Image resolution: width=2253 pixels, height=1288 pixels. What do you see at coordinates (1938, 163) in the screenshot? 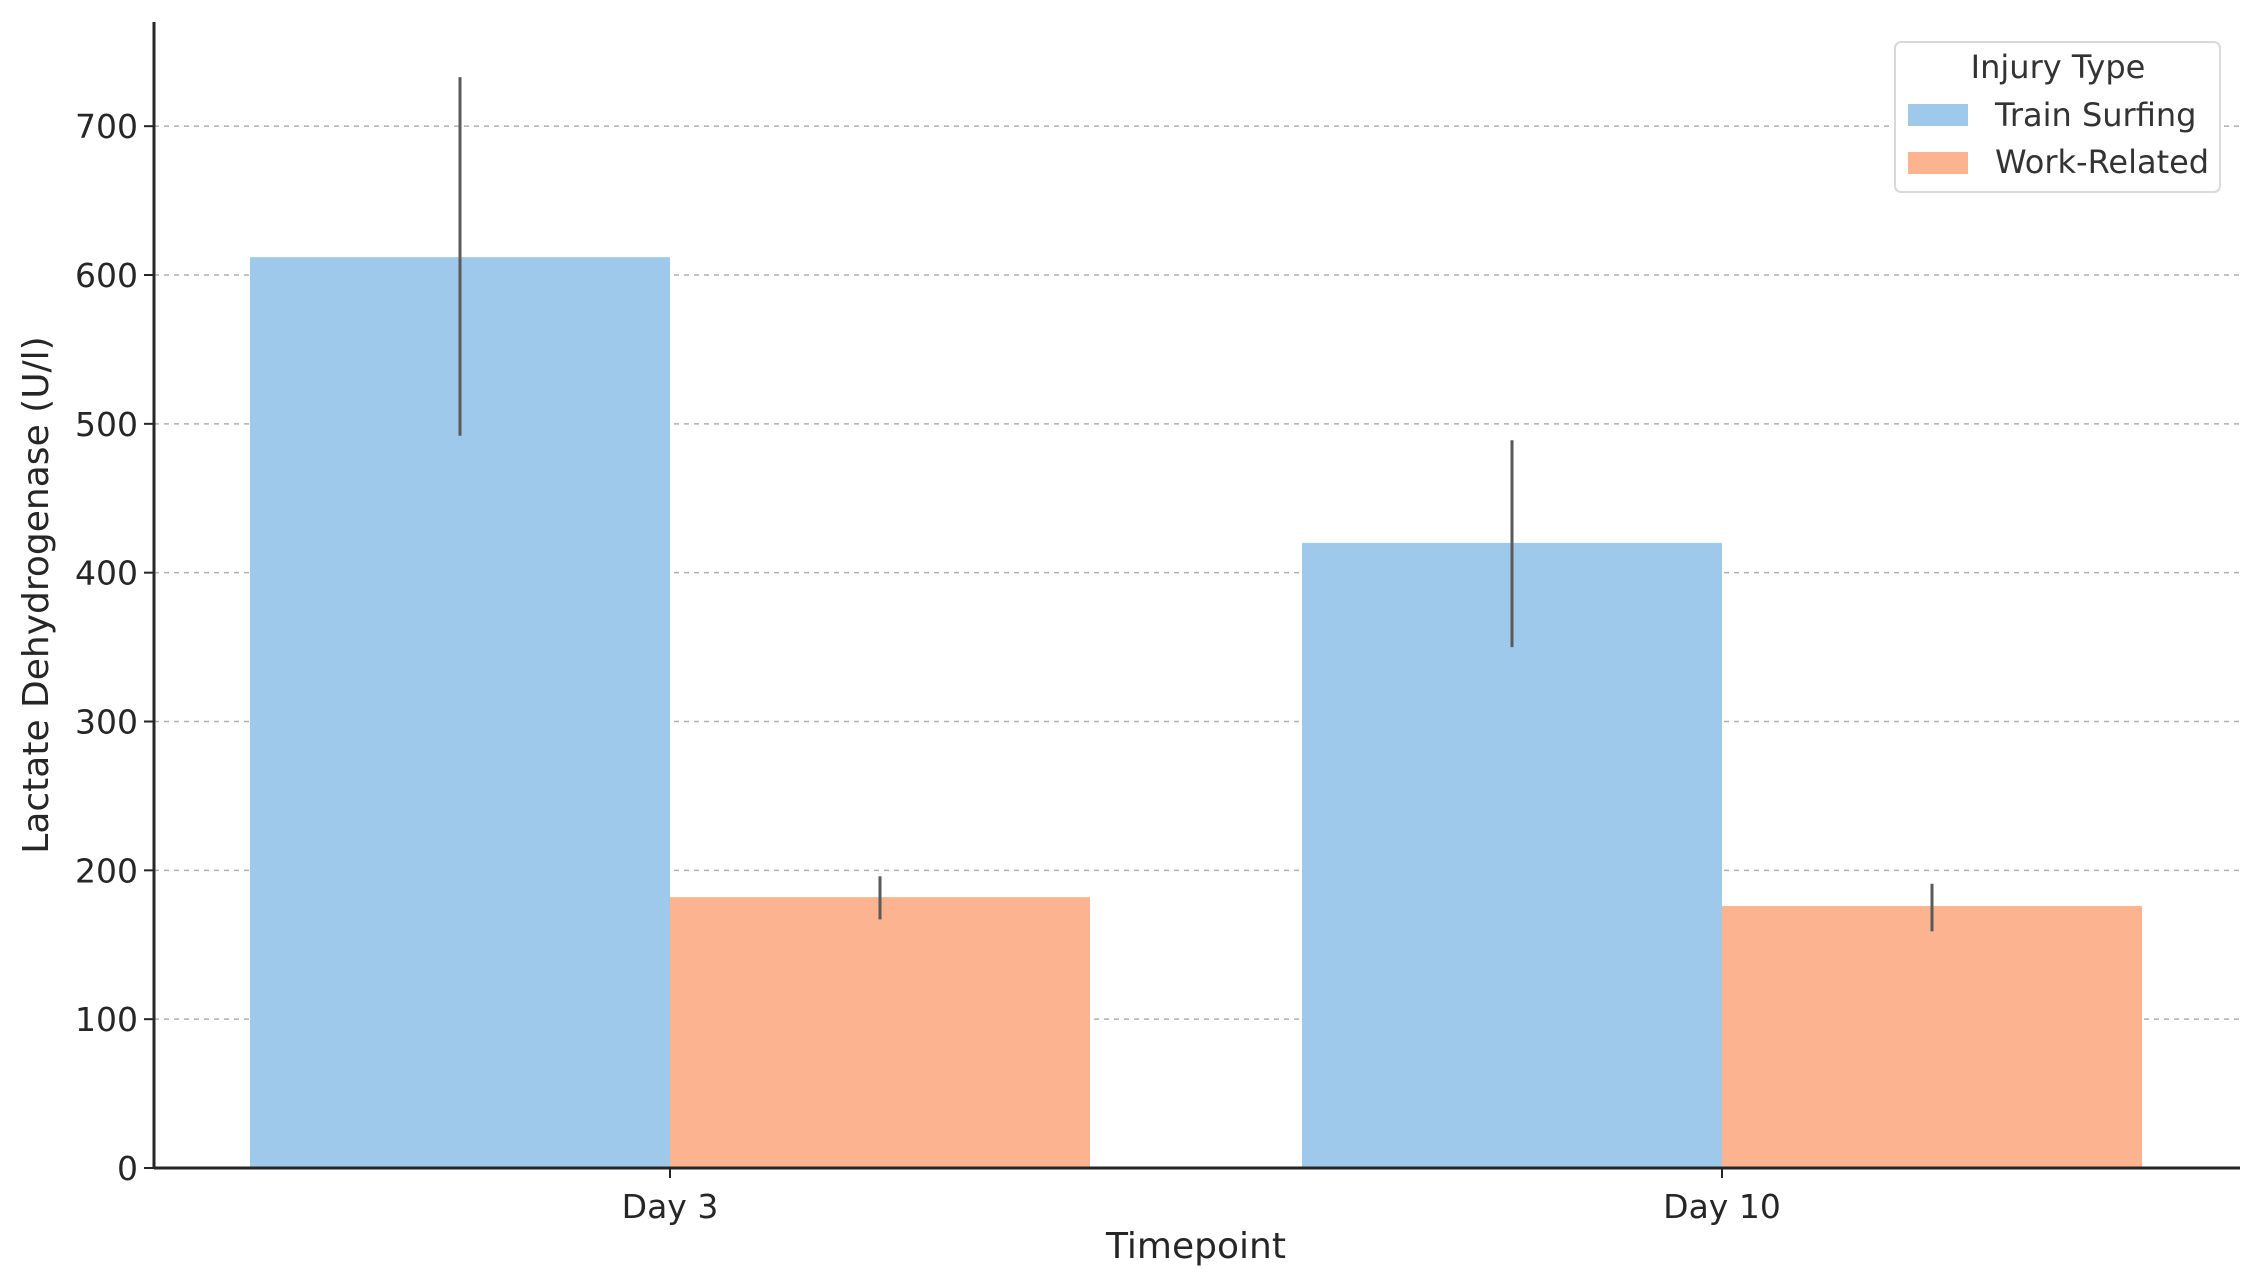
I see `legend-swatch-work-related` at bounding box center [1938, 163].